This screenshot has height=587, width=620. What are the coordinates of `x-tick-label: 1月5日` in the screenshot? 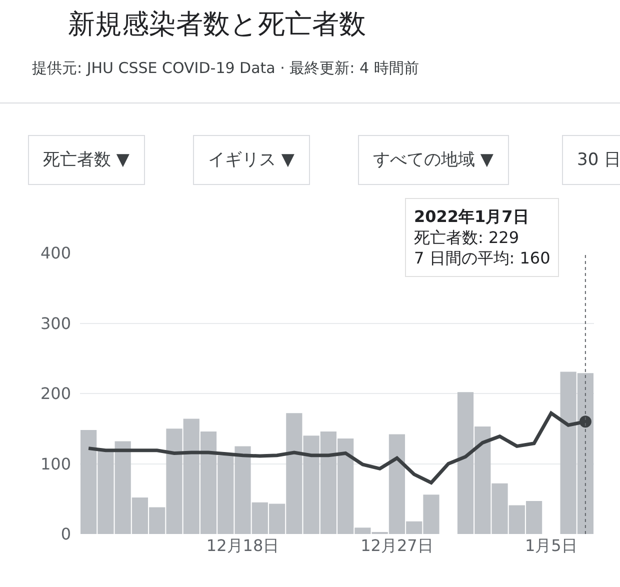 It's located at (551, 545).